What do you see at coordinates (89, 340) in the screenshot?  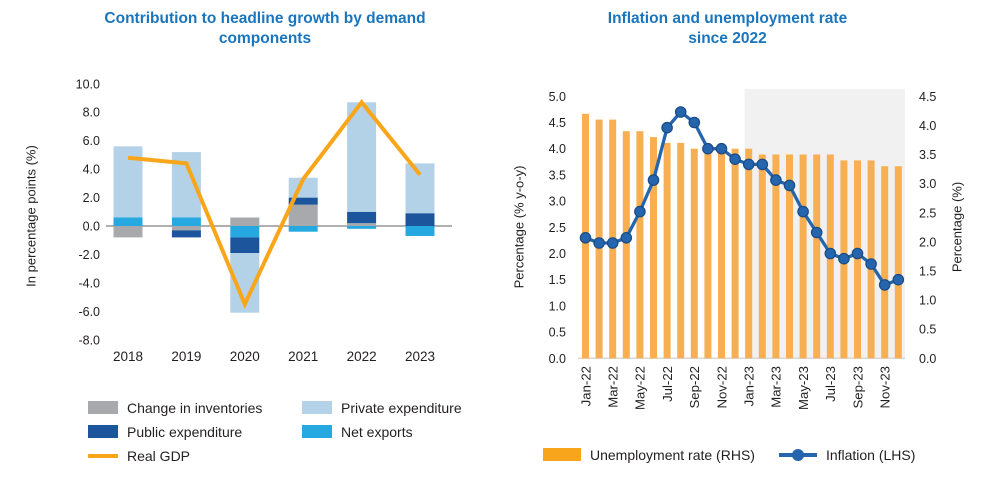 I see `left-y-tick-label: -8.0` at bounding box center [89, 340].